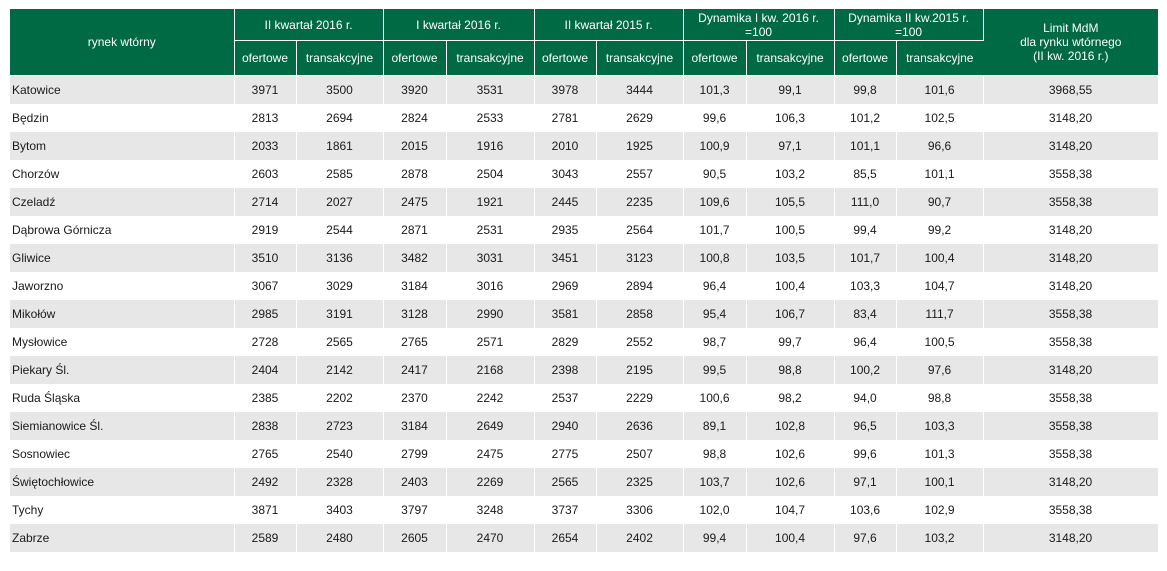 The width and height of the screenshot is (1167, 571). I want to click on city-cell: Piekary Śl., so click(122, 370).